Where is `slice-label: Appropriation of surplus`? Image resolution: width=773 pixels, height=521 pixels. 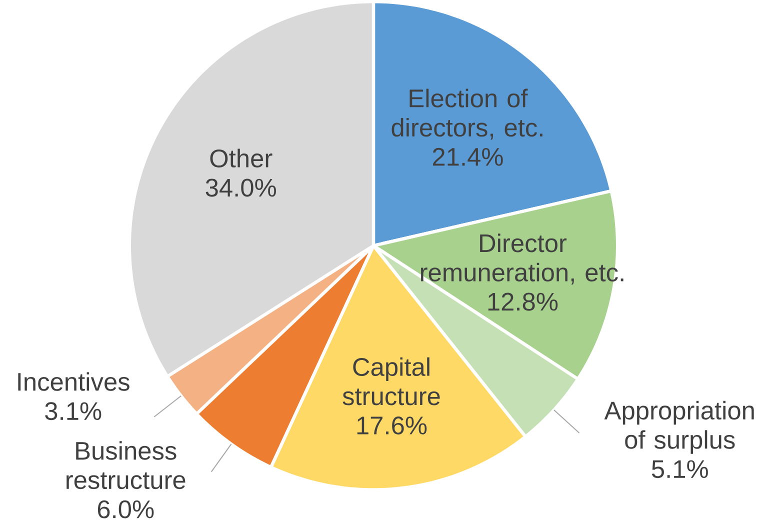
slice-label: Appropriation of surplus is located at coordinates (679, 427).